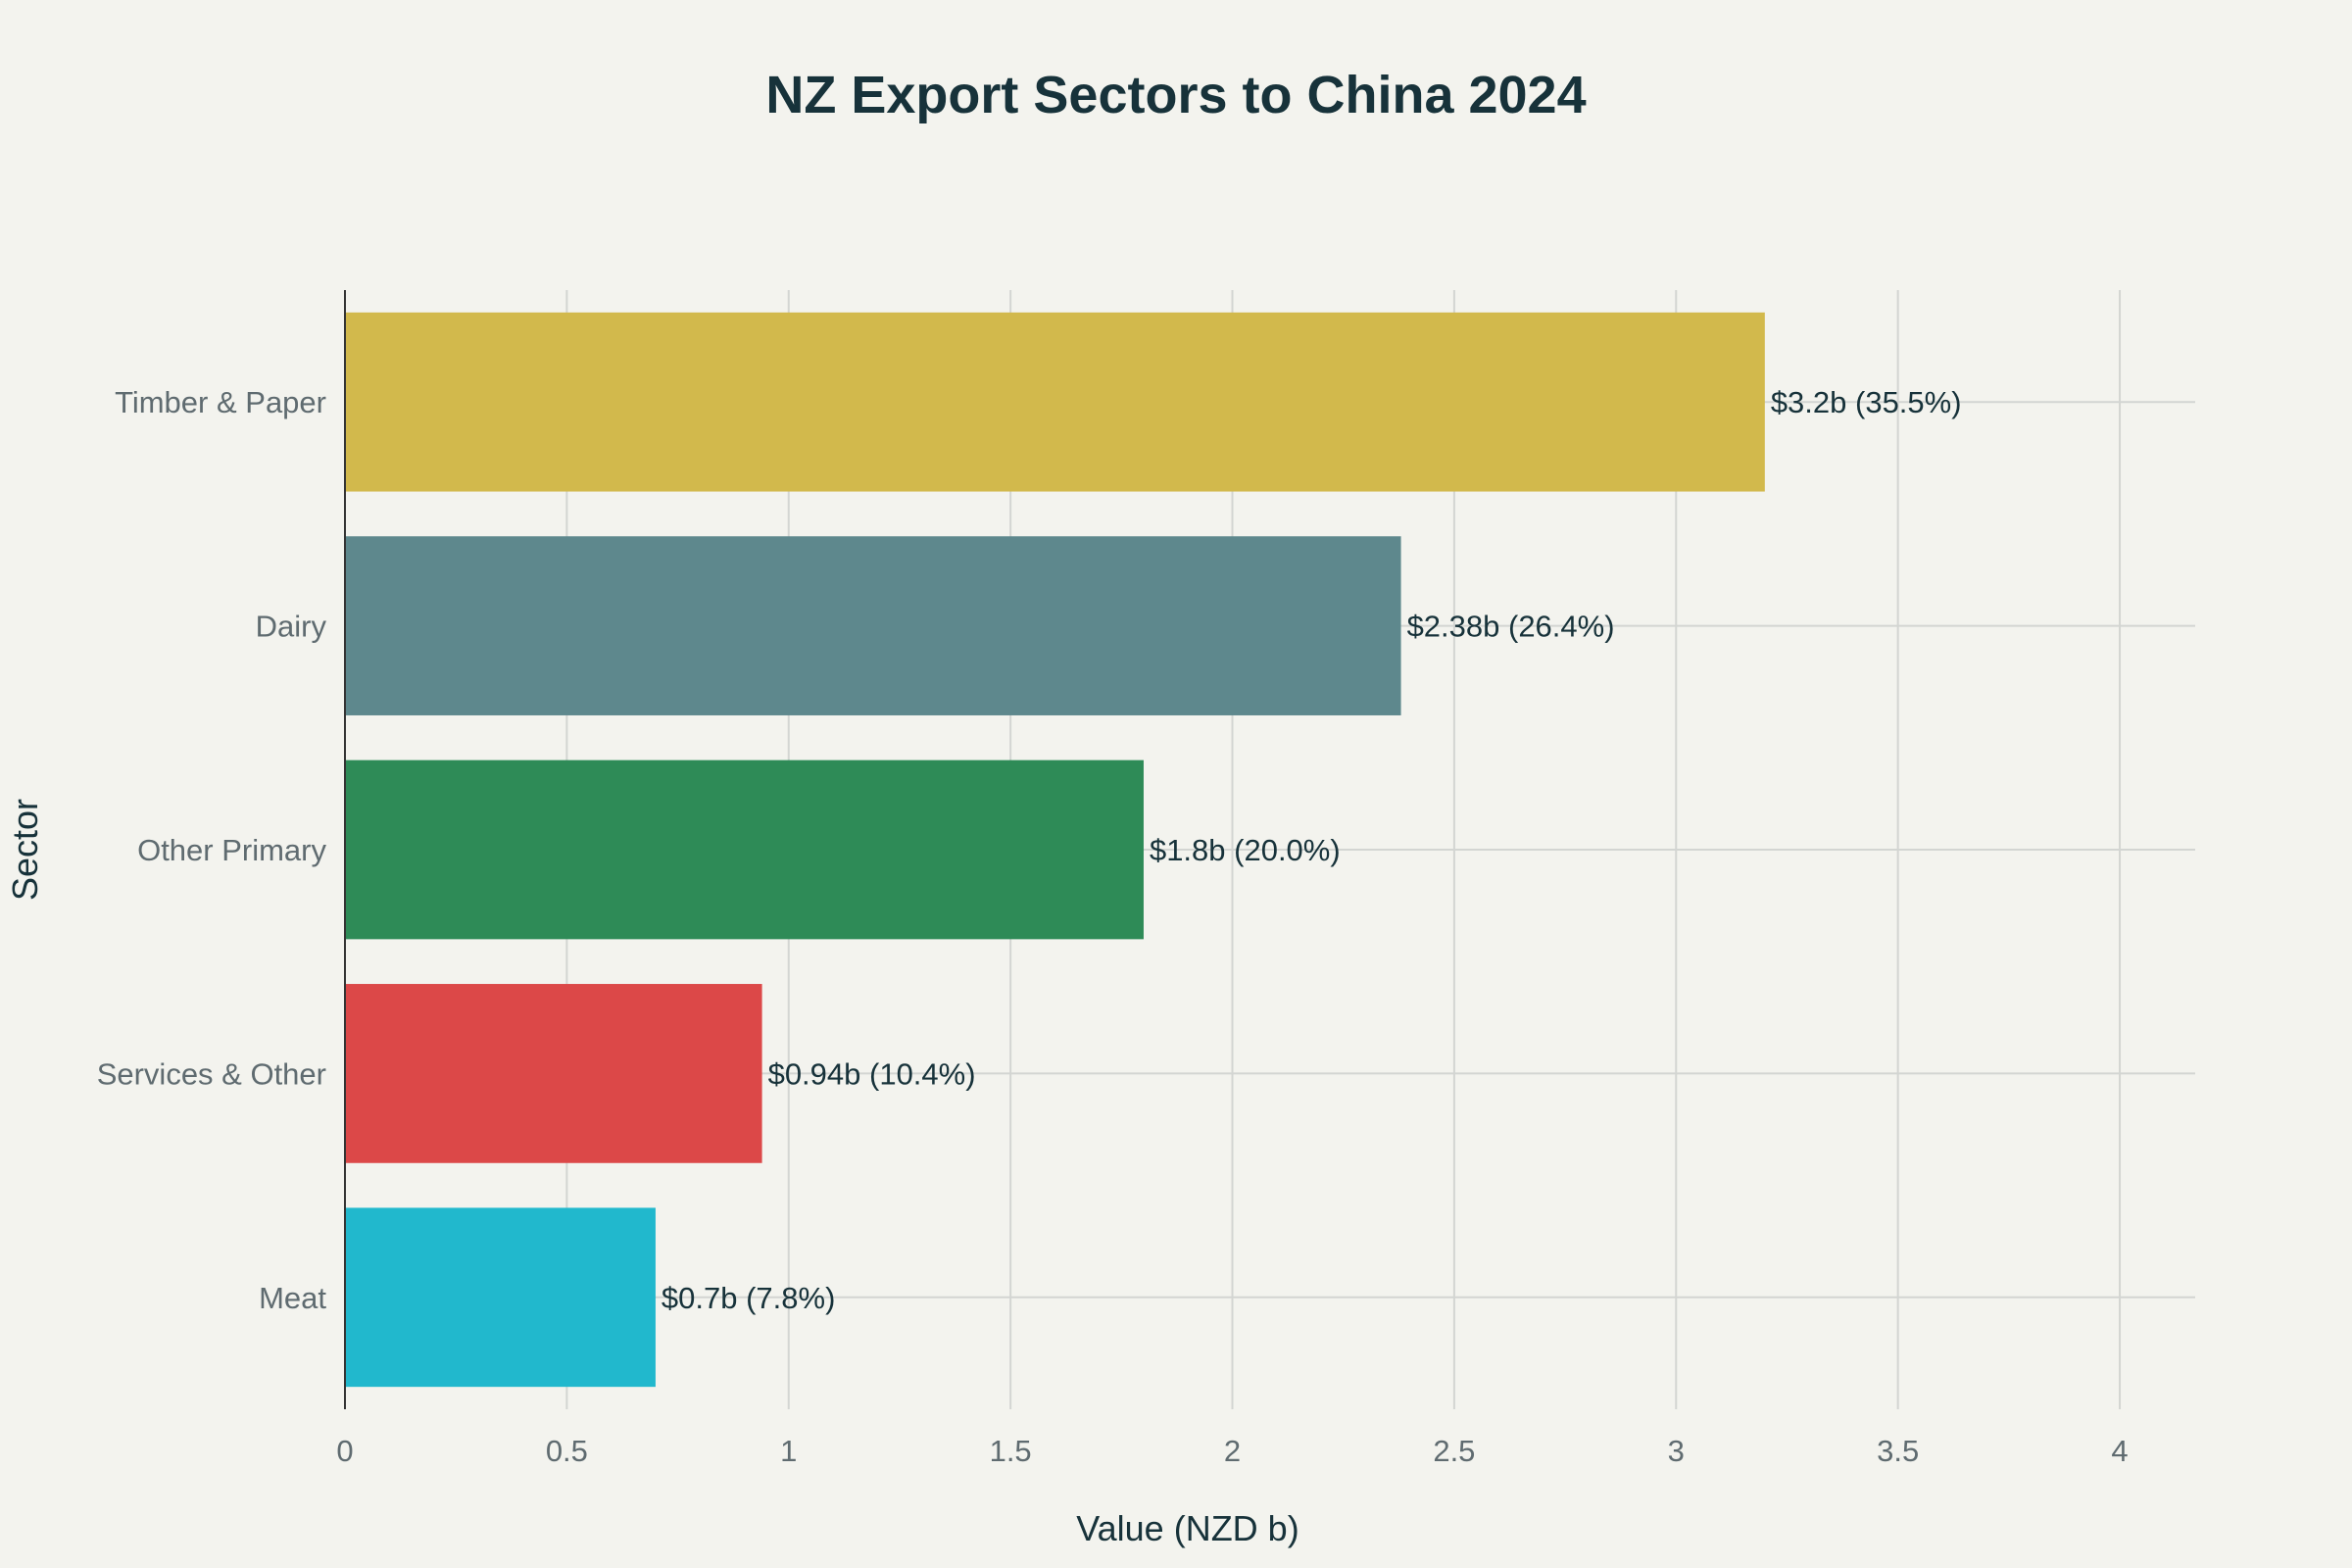 The image size is (2352, 1568). What do you see at coordinates (231, 850) in the screenshot?
I see `y-tick-label: Other Primary` at bounding box center [231, 850].